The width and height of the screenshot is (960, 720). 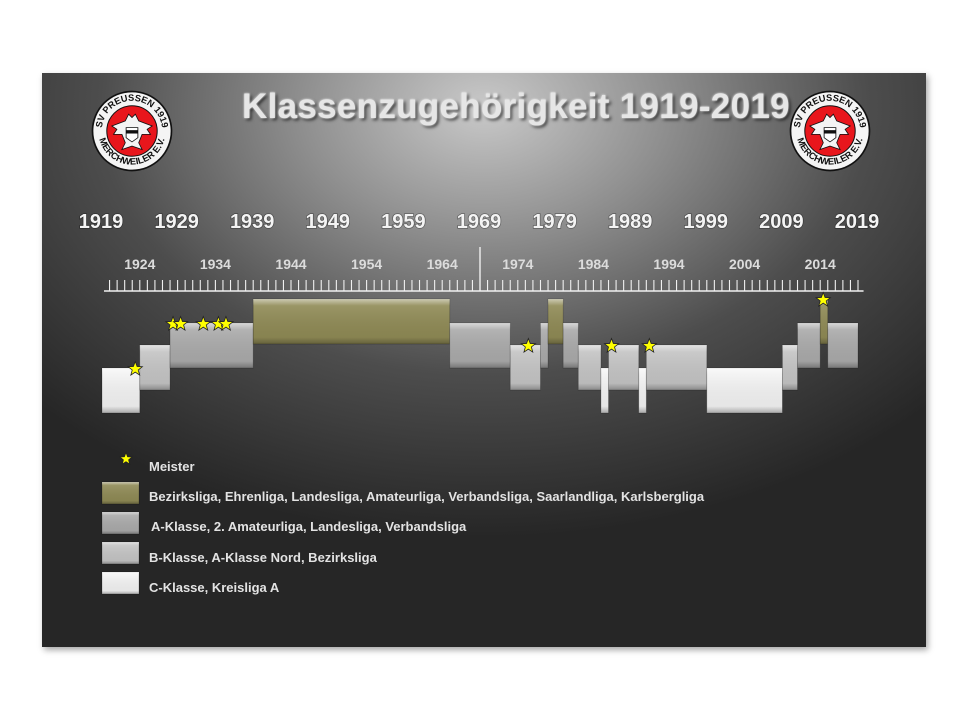 I want to click on upper-tick-label: 1919, so click(x=101, y=222).